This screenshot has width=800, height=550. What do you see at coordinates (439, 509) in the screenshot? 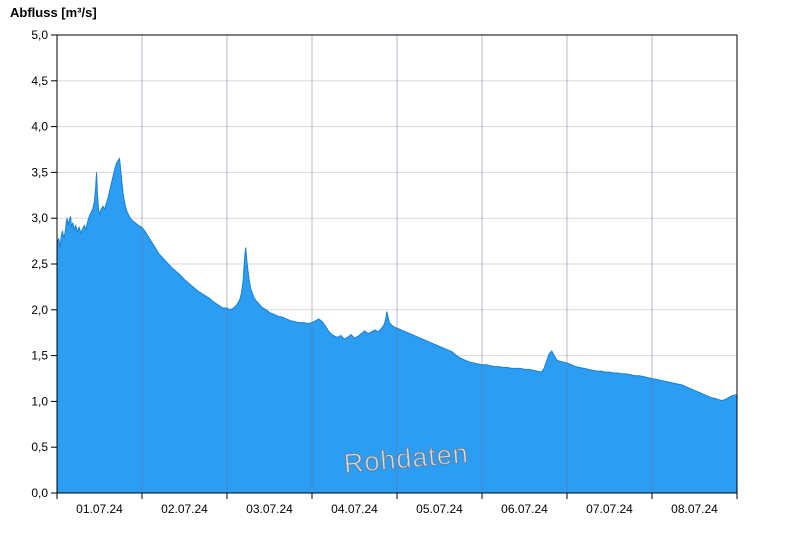
I see `x-tick-label: 05.07.24` at bounding box center [439, 509].